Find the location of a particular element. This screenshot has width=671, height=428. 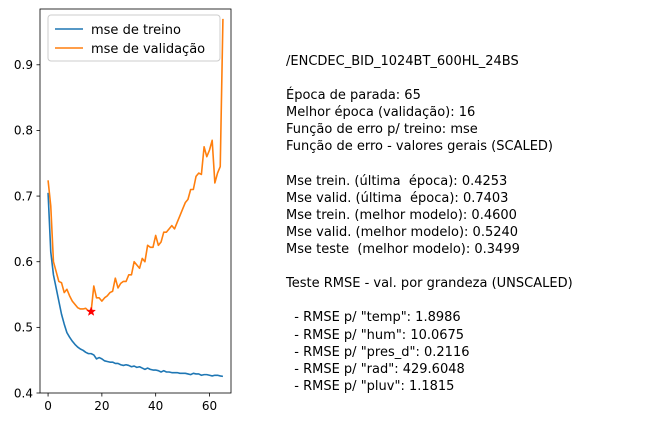

info-line: - RMSE p/ "hum": 10.0675 is located at coordinates (375, 335).